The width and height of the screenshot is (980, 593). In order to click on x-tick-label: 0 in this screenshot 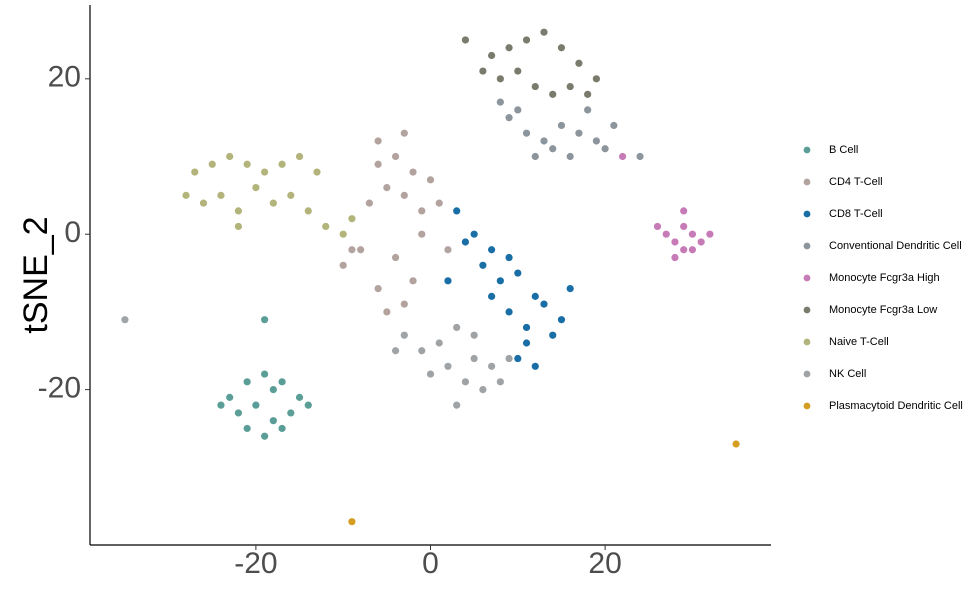, I will do `click(430, 563)`.